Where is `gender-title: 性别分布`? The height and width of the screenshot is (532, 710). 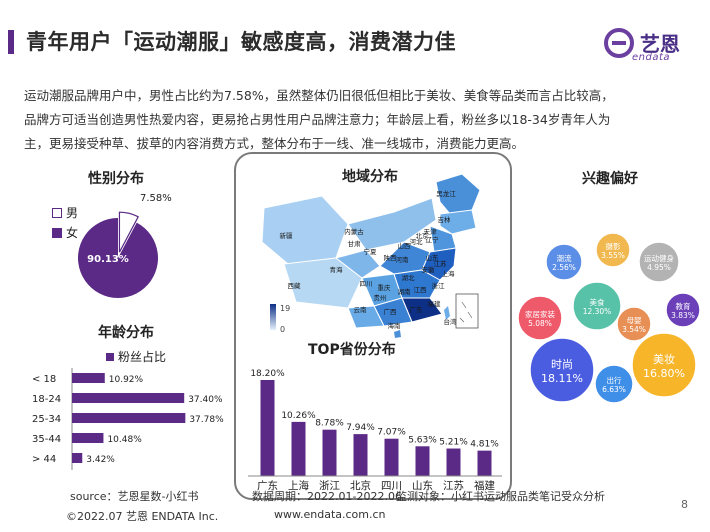
gender-title: 性别分布 is located at coordinates (116, 179).